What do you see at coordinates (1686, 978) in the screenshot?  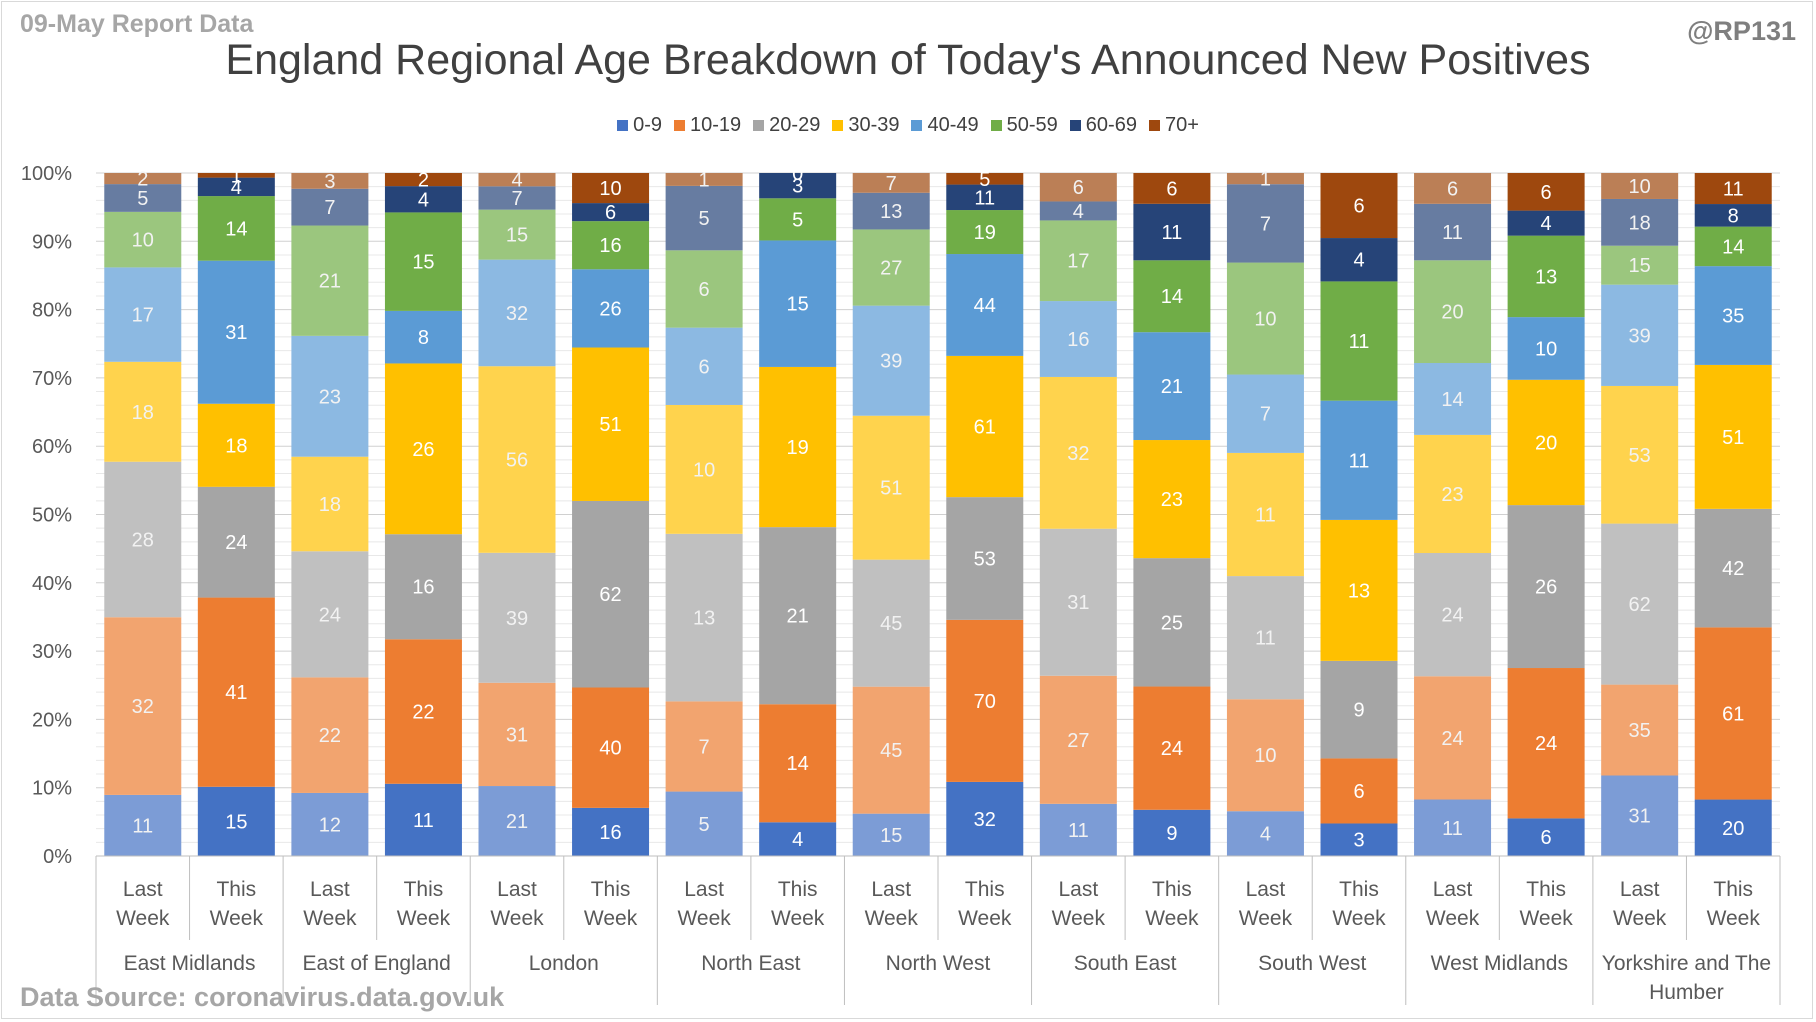 I see `region-label: Yorkshire and The Humber` at bounding box center [1686, 978].